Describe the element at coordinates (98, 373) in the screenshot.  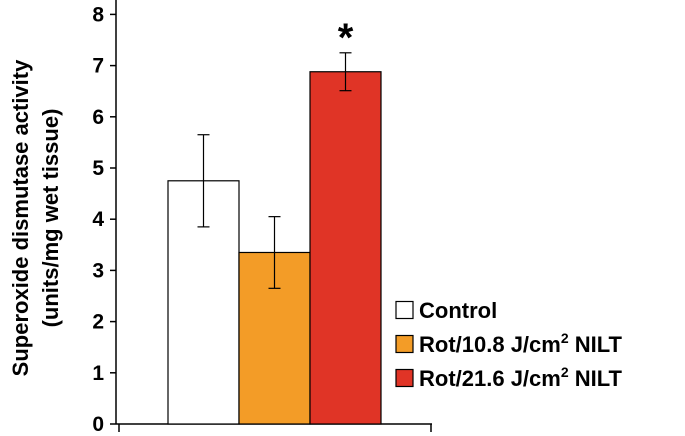
I see `y-tick-label: 1` at that location.